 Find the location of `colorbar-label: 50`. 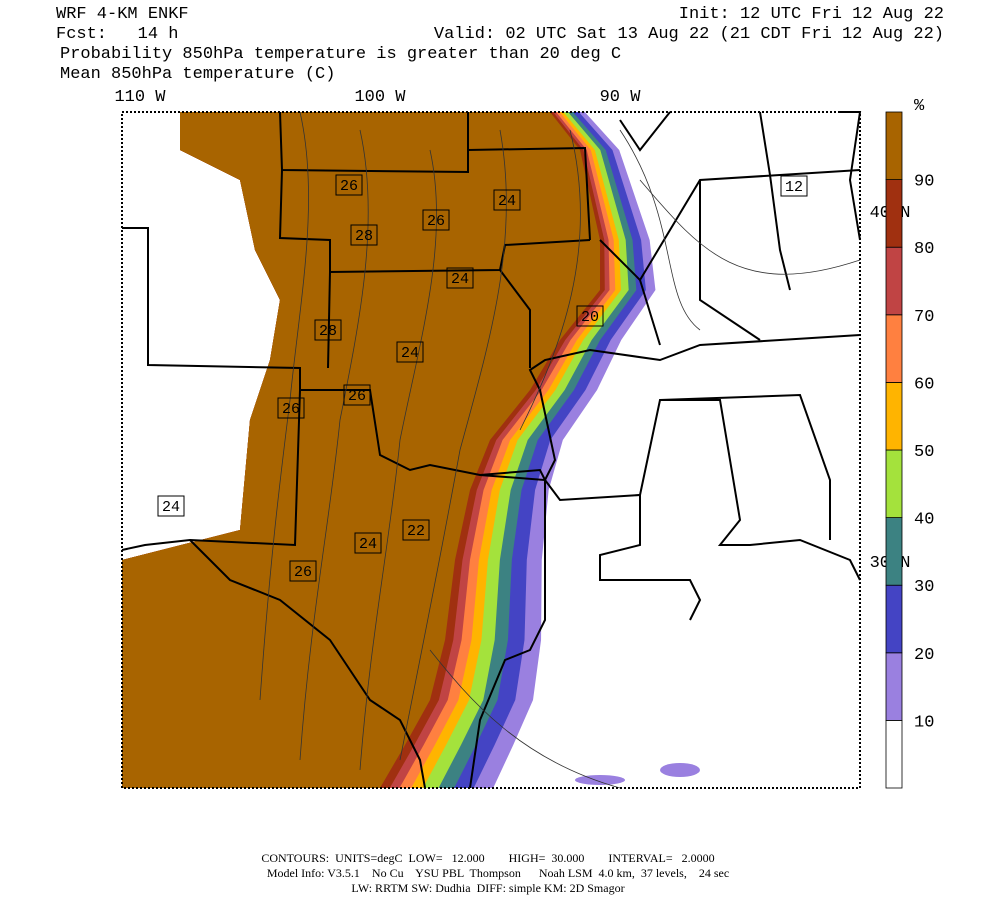

colorbar-label: 50 is located at coordinates (924, 452).